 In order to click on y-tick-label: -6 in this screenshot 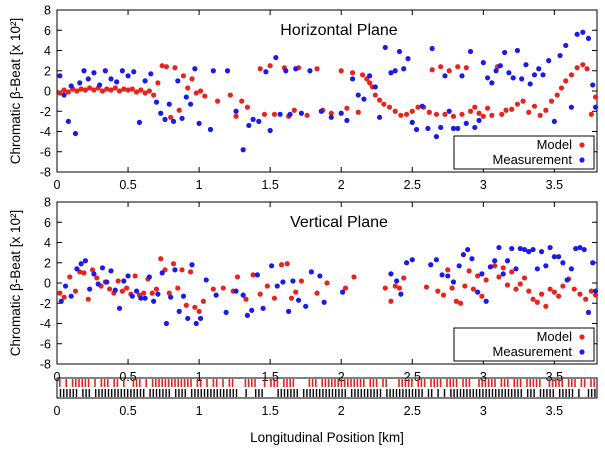, I will do `click(45, 152)`.